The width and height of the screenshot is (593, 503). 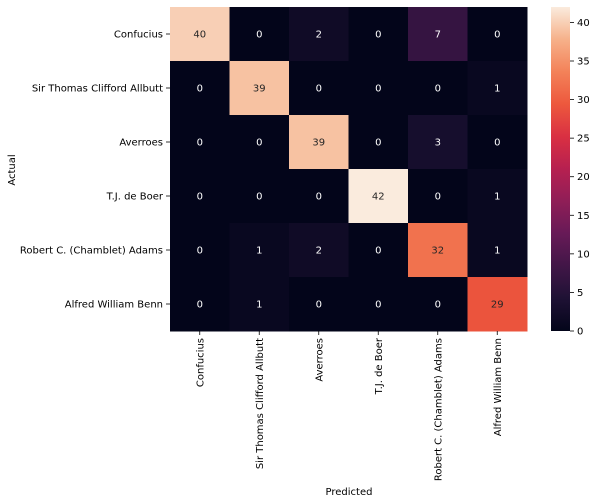 What do you see at coordinates (319, 360) in the screenshot?
I see `x-tick-label: Averroes` at bounding box center [319, 360].